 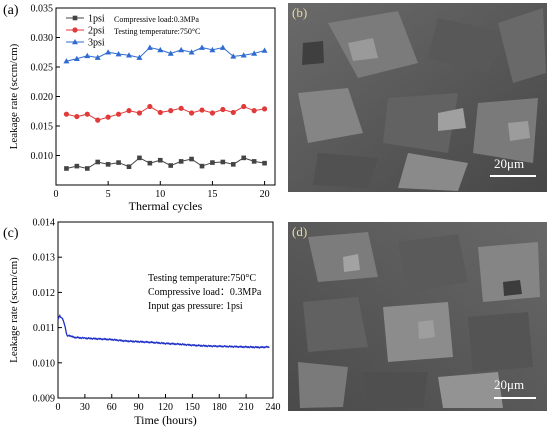 I want to click on x-tick-label-c: 90, so click(x=139, y=407).